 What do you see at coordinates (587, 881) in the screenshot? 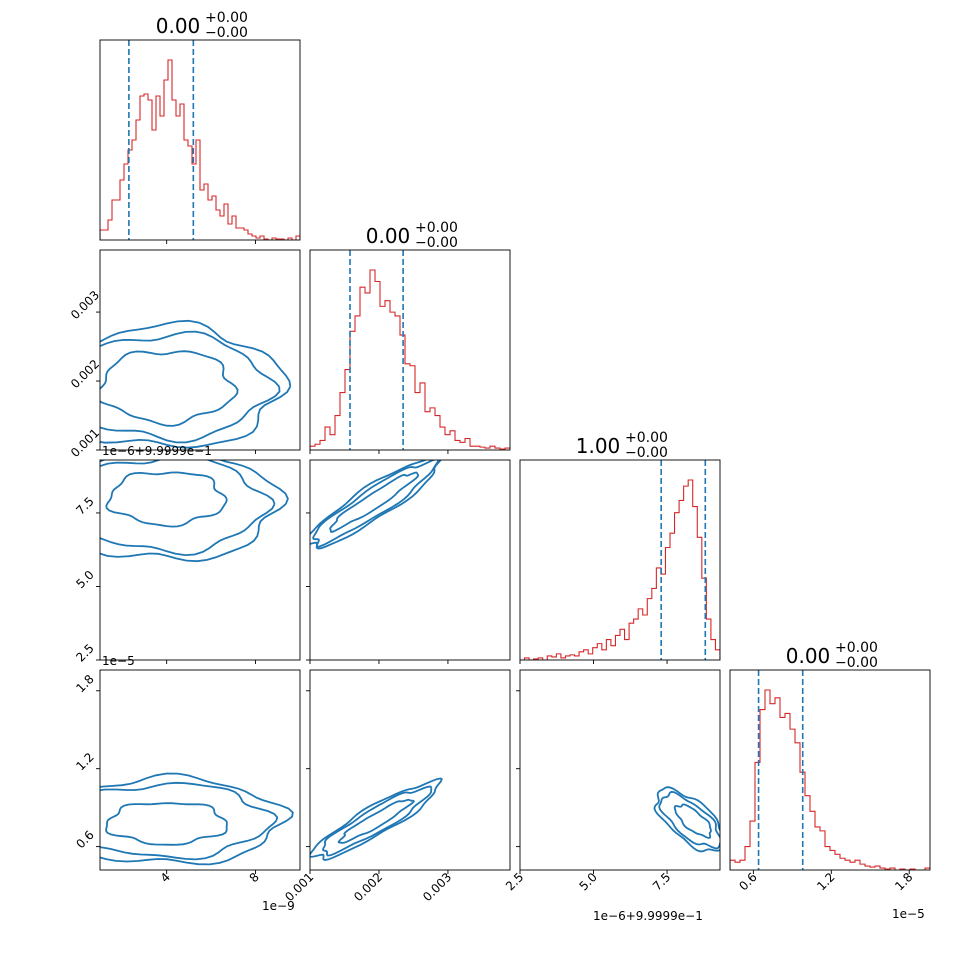
I see `x-tick-label-2-1: 5.0` at bounding box center [587, 881].